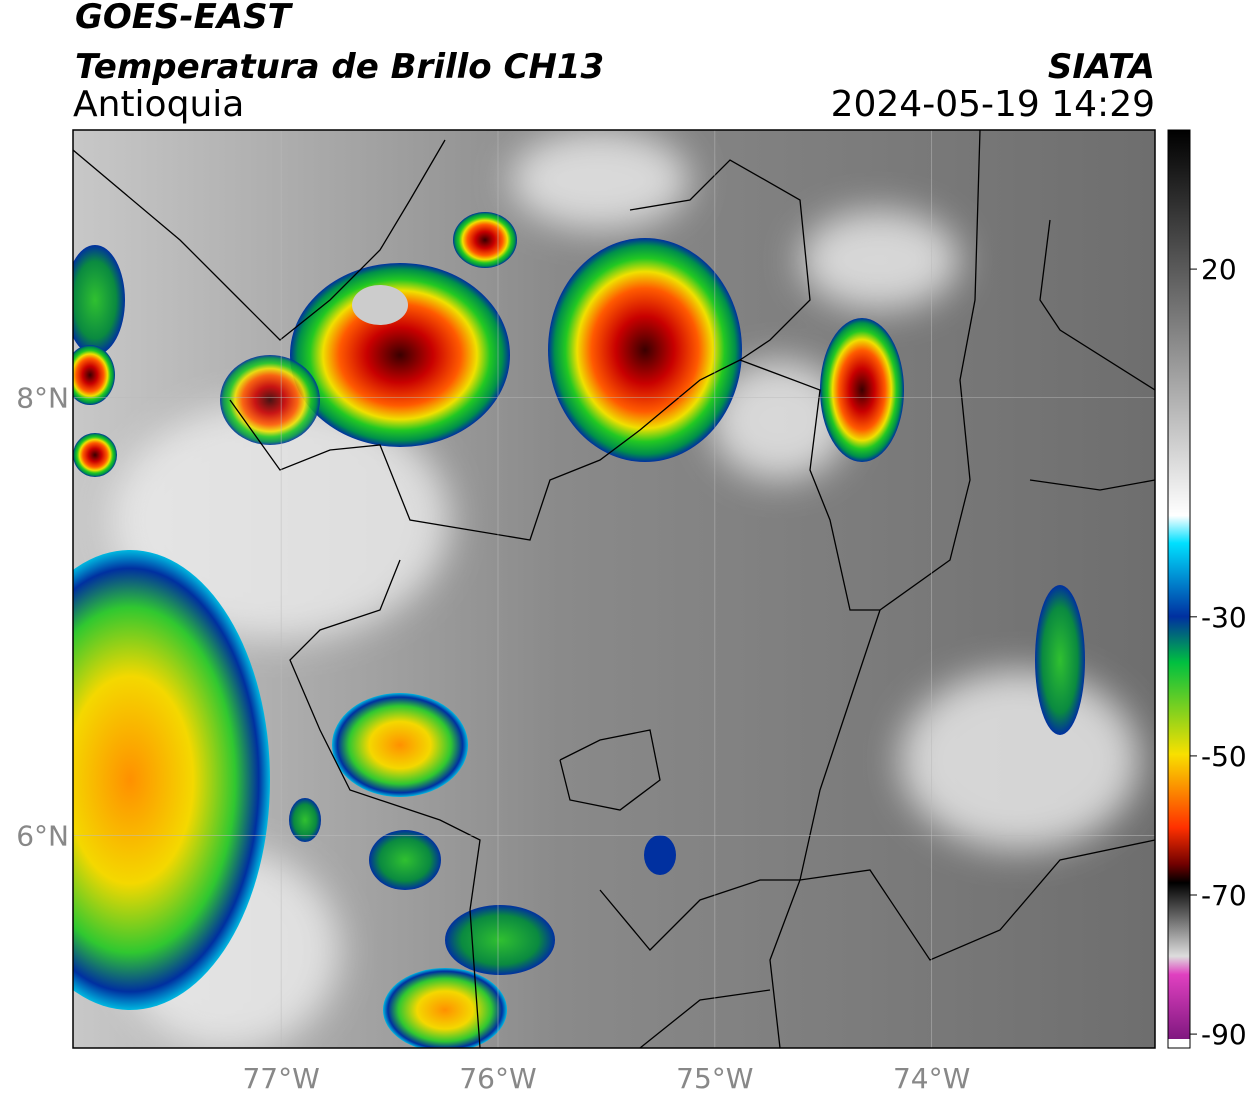 This screenshot has height=1099, width=1252. Describe the element at coordinates (931, 1078) in the screenshot. I see `x-tick-label: 74°W` at that location.